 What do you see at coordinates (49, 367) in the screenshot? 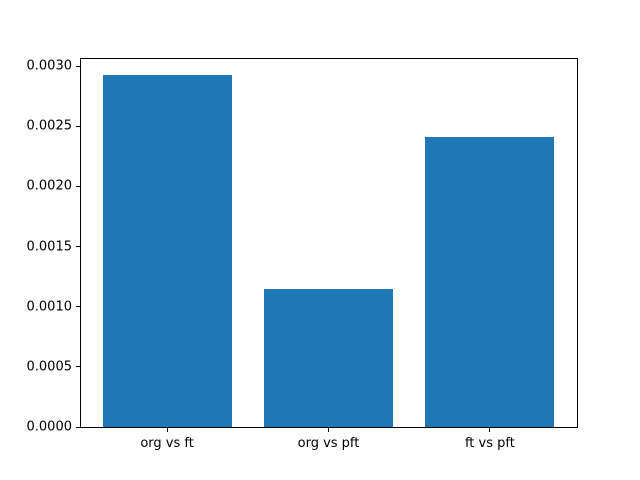
I see `y-tick-label: 0.0005` at bounding box center [49, 367].